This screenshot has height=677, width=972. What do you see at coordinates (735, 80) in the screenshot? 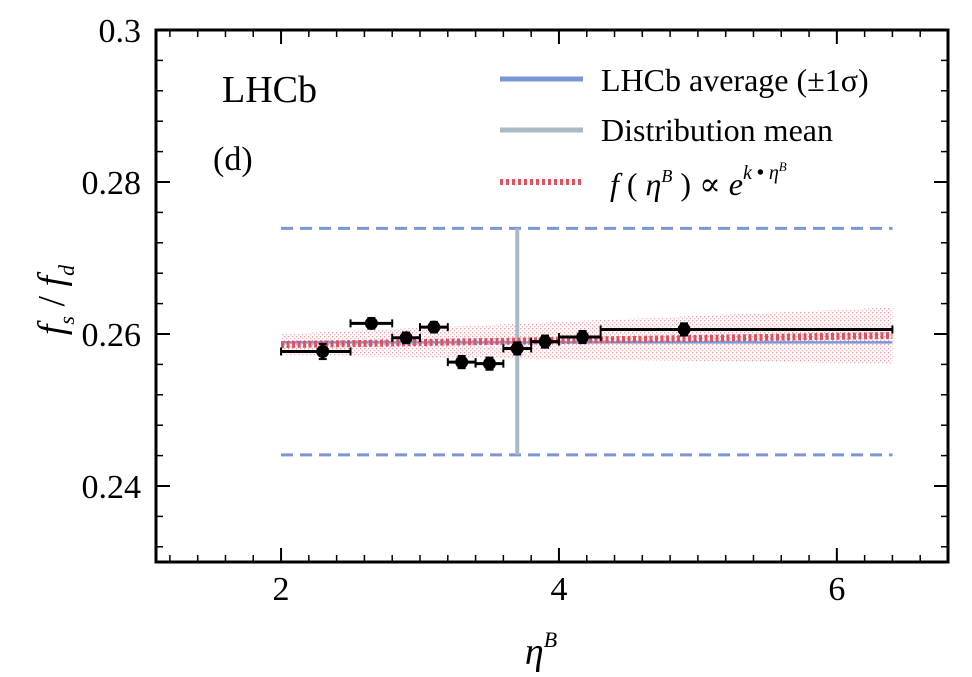
I see `legend-label-average: LHCb average (±1σ)` at bounding box center [735, 80].